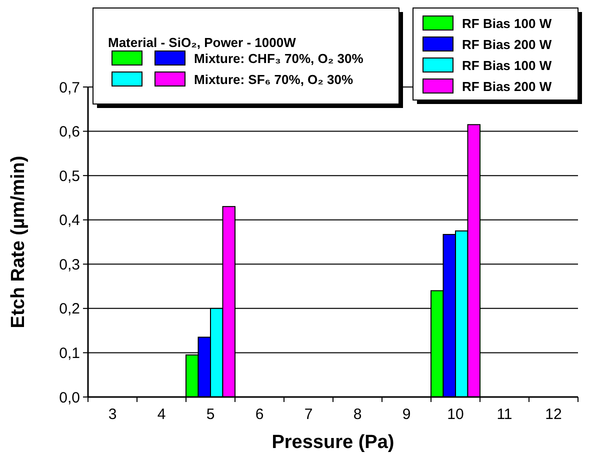 This screenshot has width=590, height=459. What do you see at coordinates (69, 87) in the screenshot?
I see `y-tick-label: 0,7` at bounding box center [69, 87].